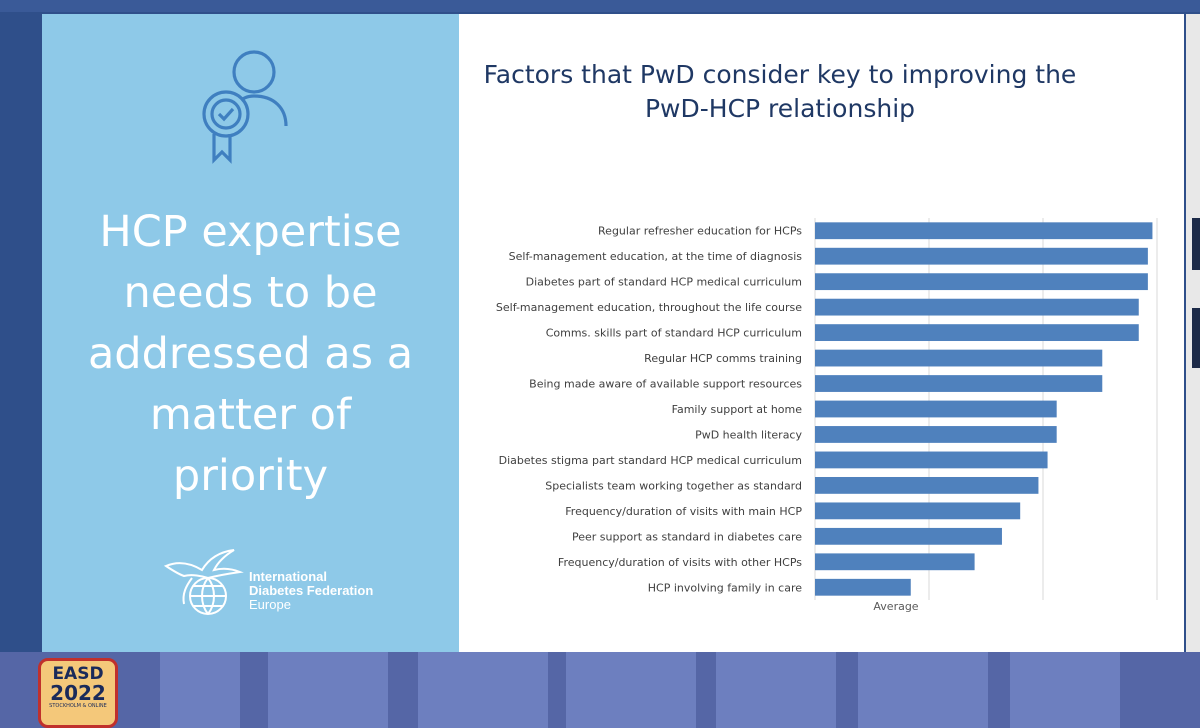  I want to click on badge-line: 2022, so click(78, 693).